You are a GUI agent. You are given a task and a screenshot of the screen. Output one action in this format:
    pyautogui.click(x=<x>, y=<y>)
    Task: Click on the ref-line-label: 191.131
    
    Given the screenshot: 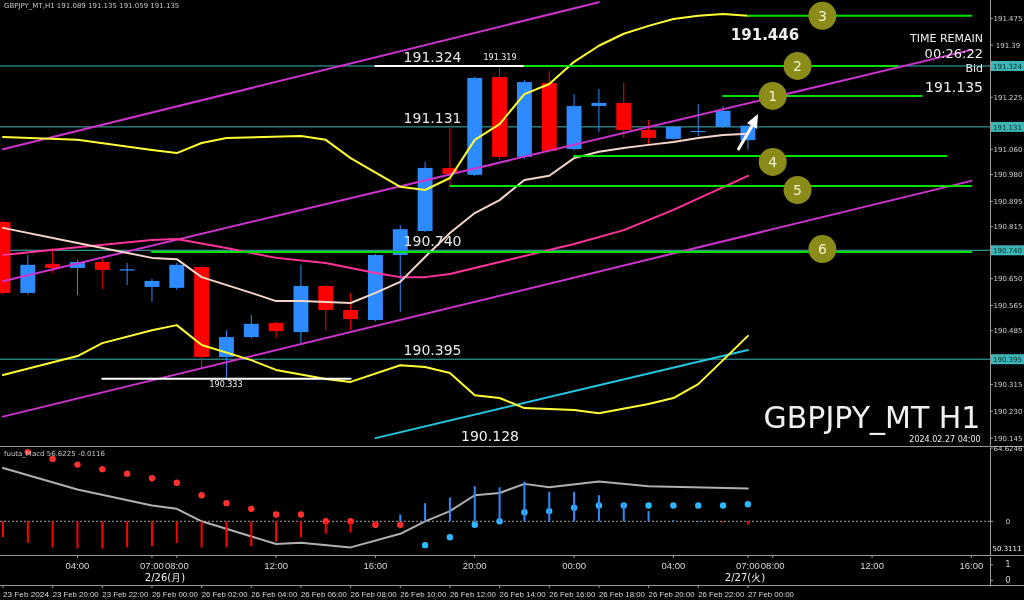 What is the action you would take?
    pyautogui.click(x=432, y=117)
    